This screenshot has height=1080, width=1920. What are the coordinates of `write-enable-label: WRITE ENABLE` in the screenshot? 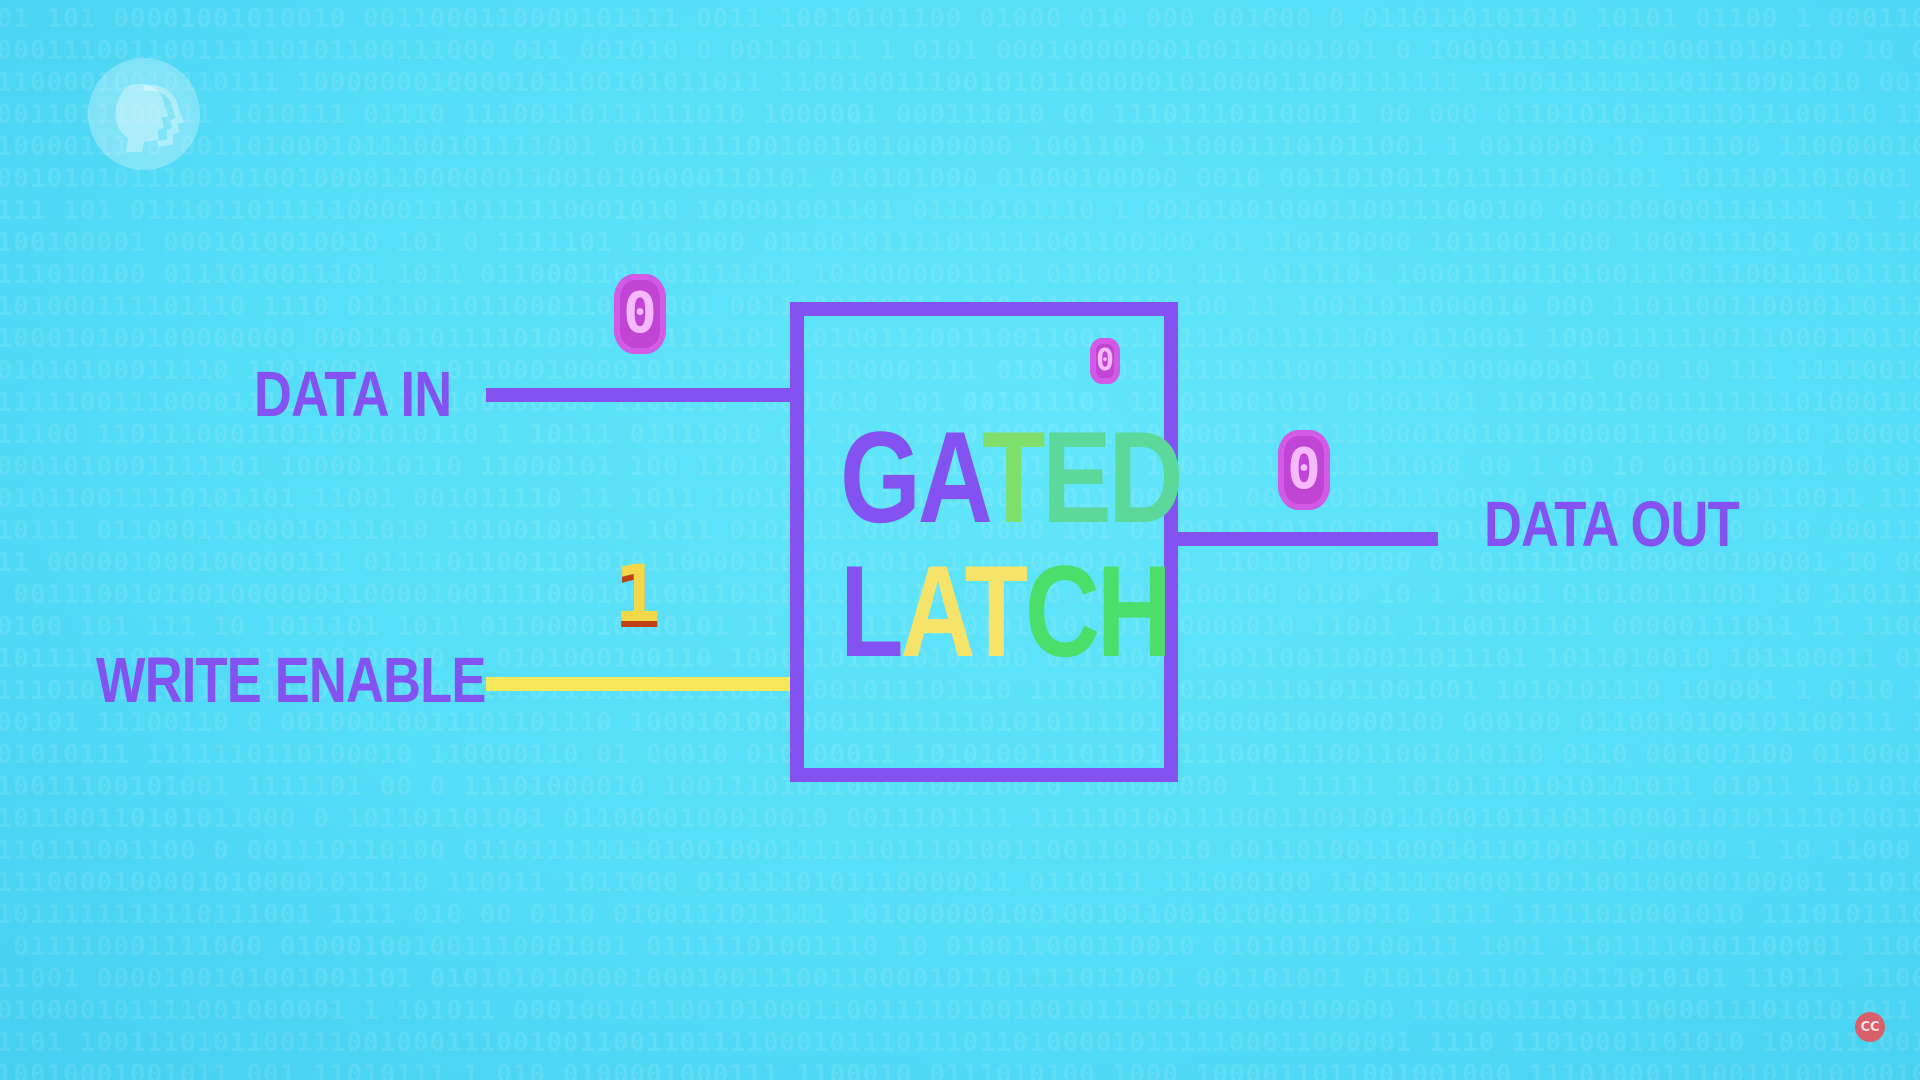 It's located at (291, 680).